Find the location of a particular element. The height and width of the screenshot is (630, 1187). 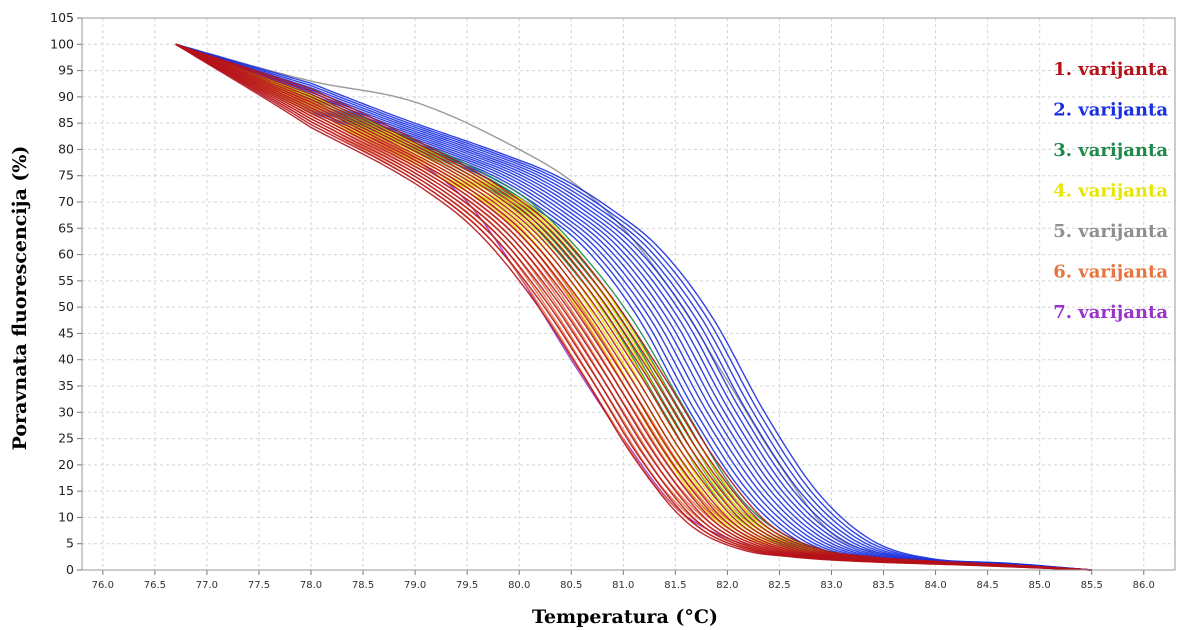

legend-item-3: 3. varijanta is located at coordinates (1110, 150).